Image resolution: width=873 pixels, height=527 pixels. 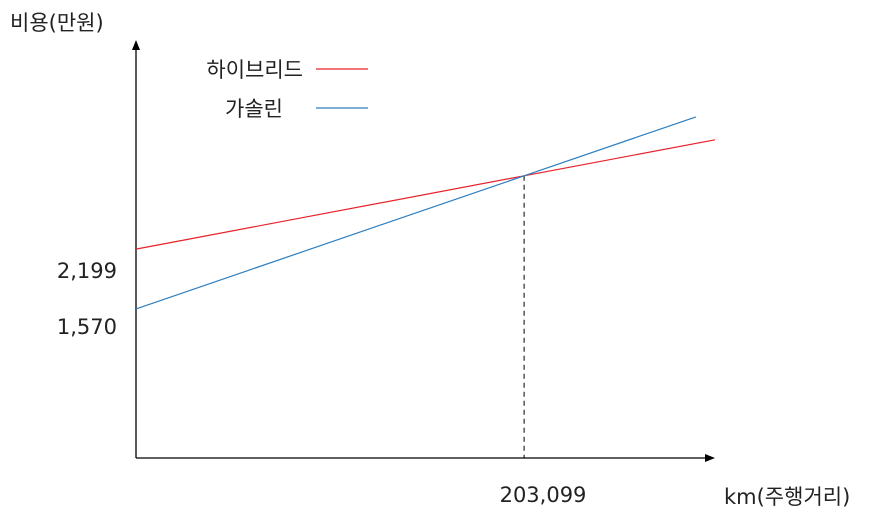 I want to click on legend: 하이브리드 가솔린, so click(x=287, y=89).